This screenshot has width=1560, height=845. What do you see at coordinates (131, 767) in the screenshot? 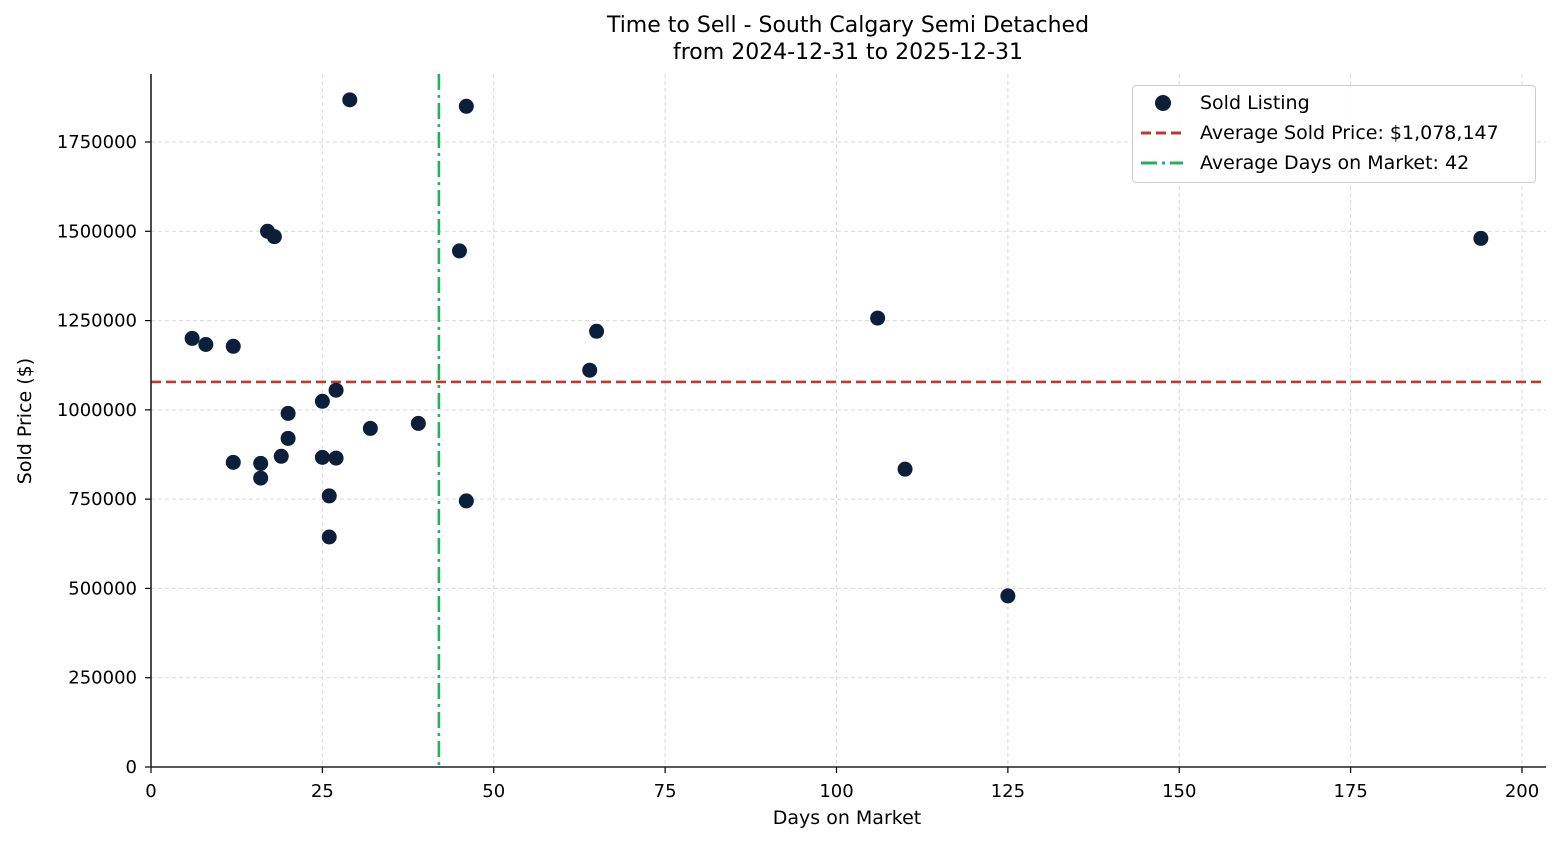
I see `y-tick-label: 0` at bounding box center [131, 767].